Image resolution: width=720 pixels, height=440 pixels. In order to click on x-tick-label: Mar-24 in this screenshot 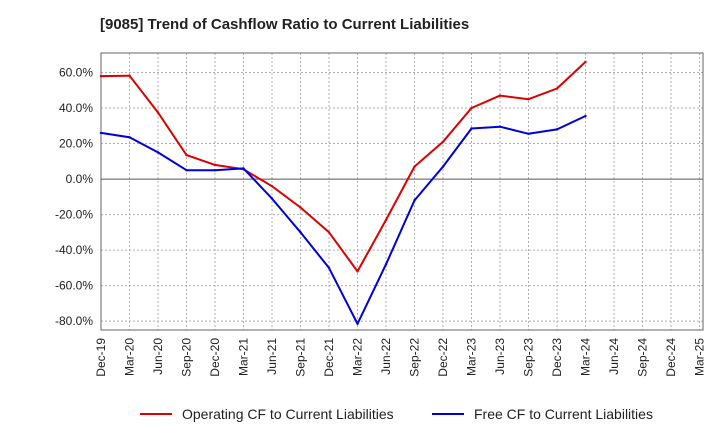, I will do `click(586, 357)`.